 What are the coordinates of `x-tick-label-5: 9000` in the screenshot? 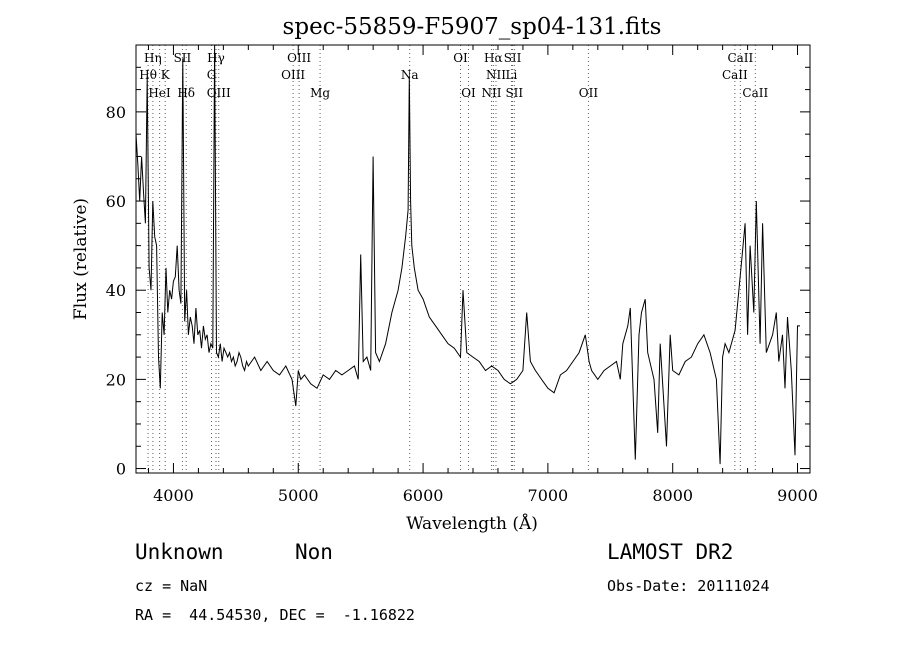 It's located at (797, 495).